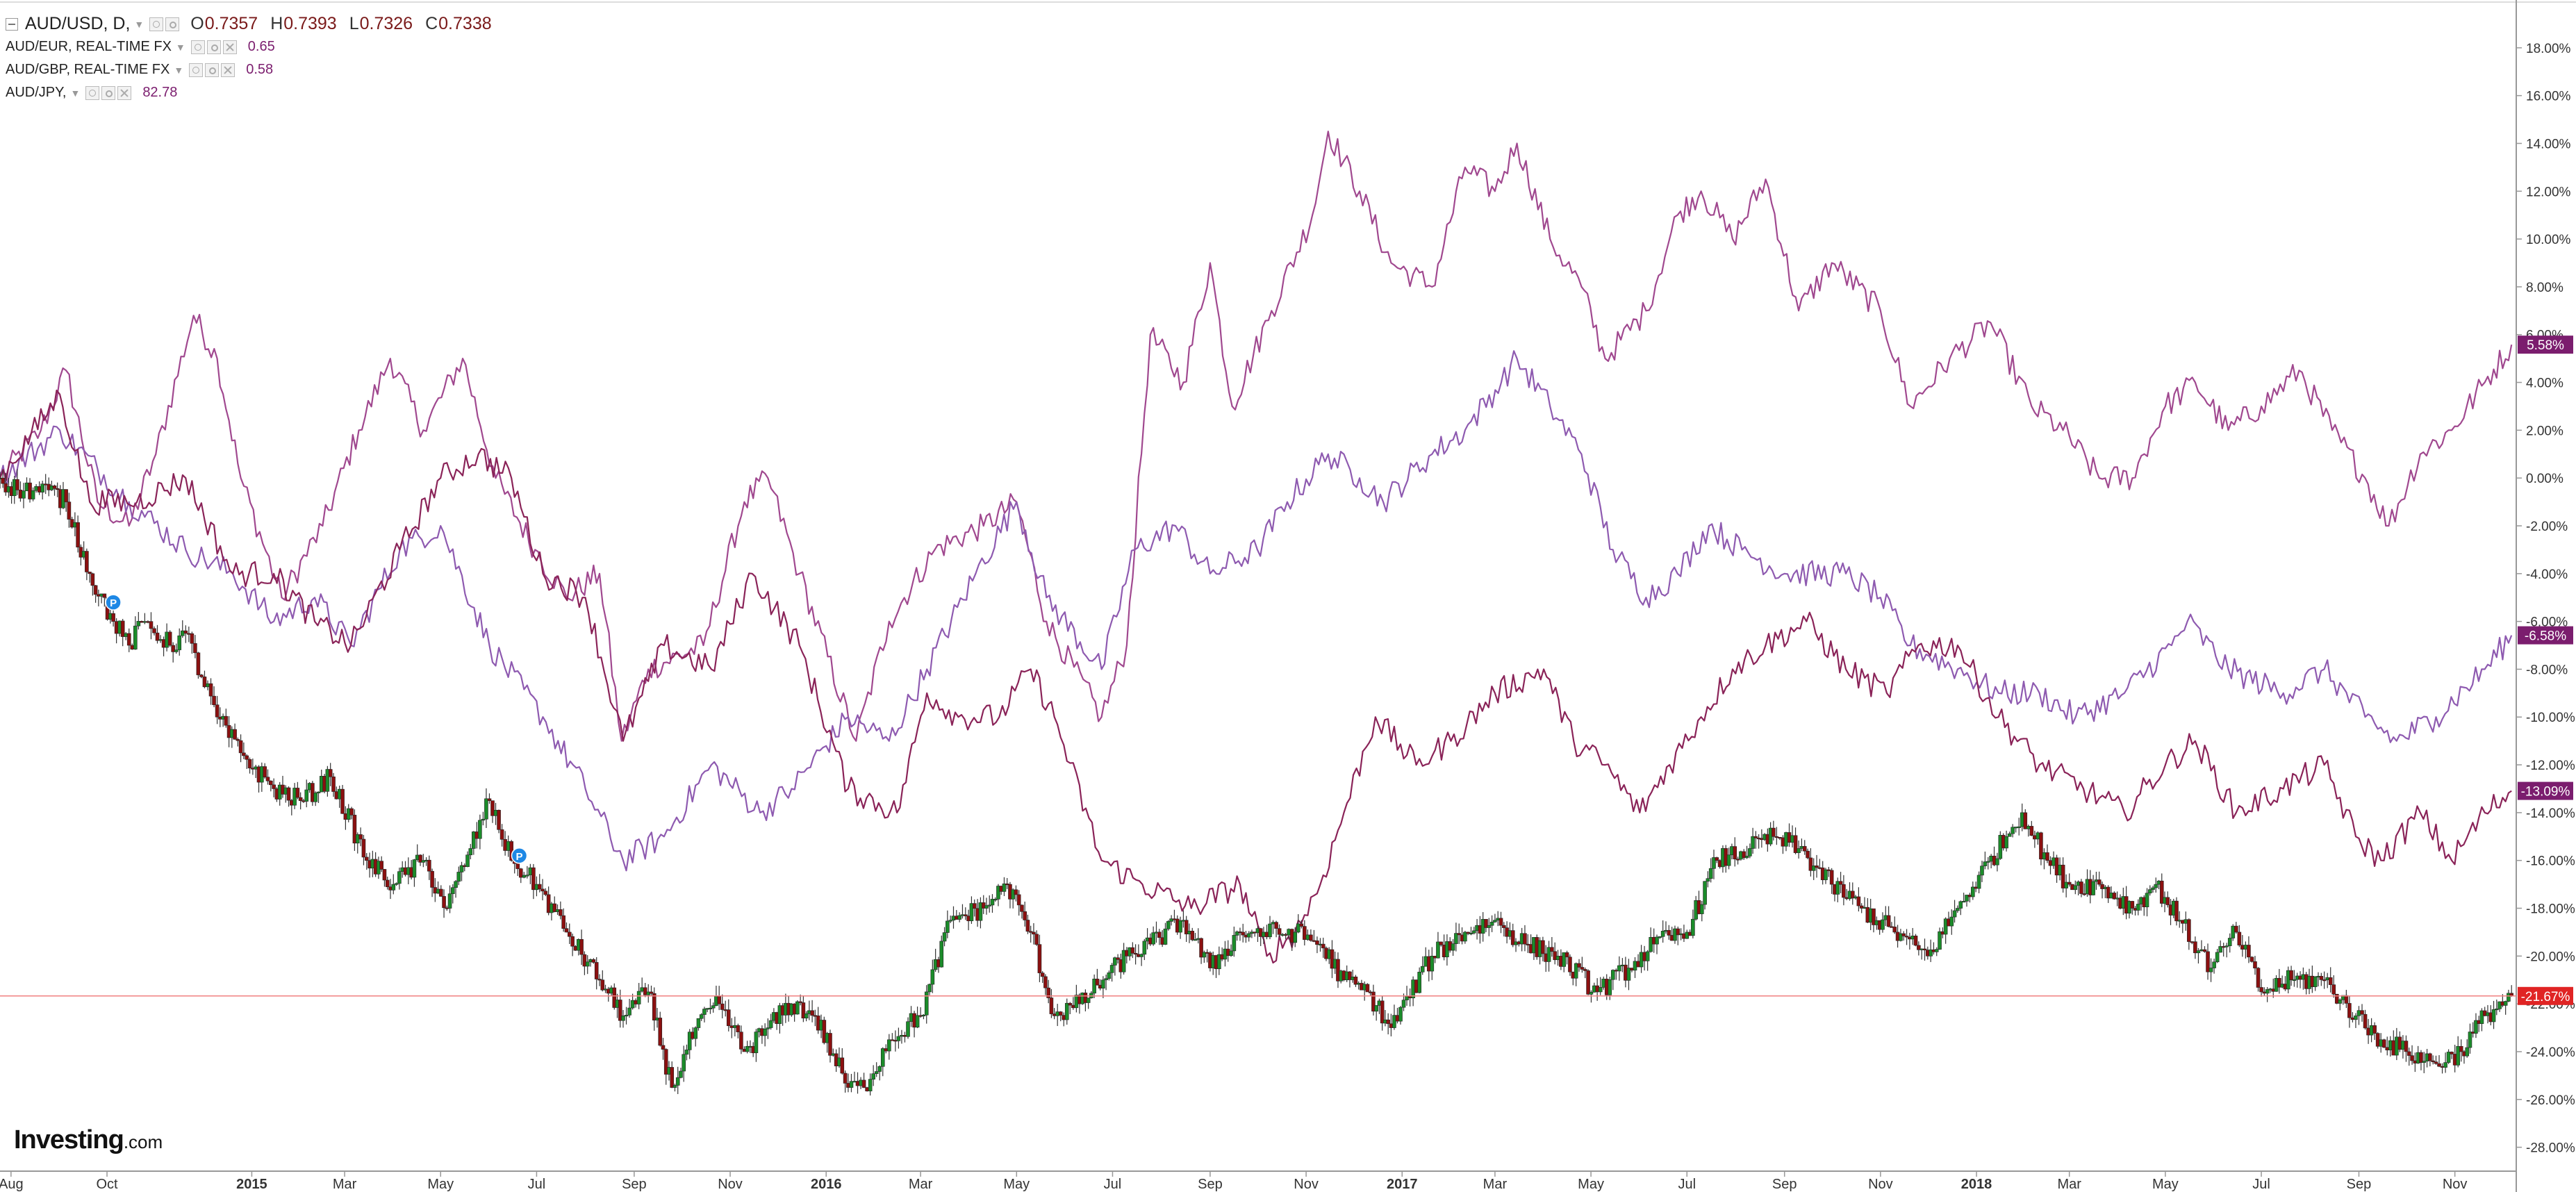 The width and height of the screenshot is (2576, 1192). What do you see at coordinates (12, 24) in the screenshot?
I see `collapse-legend-icon` at bounding box center [12, 24].